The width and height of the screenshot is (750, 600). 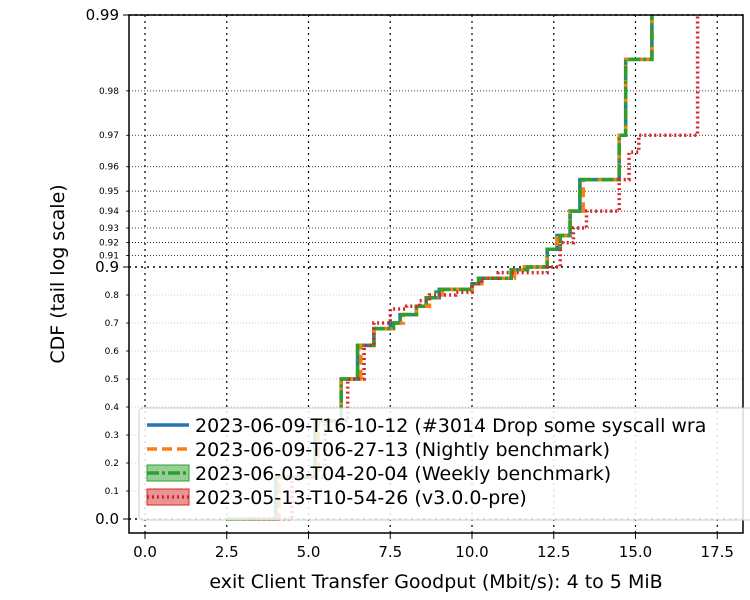 What do you see at coordinates (361, 498) in the screenshot?
I see `legend-label: 2023-05-13-T10-54-26 (v3.0.0-pre)` at bounding box center [361, 498].